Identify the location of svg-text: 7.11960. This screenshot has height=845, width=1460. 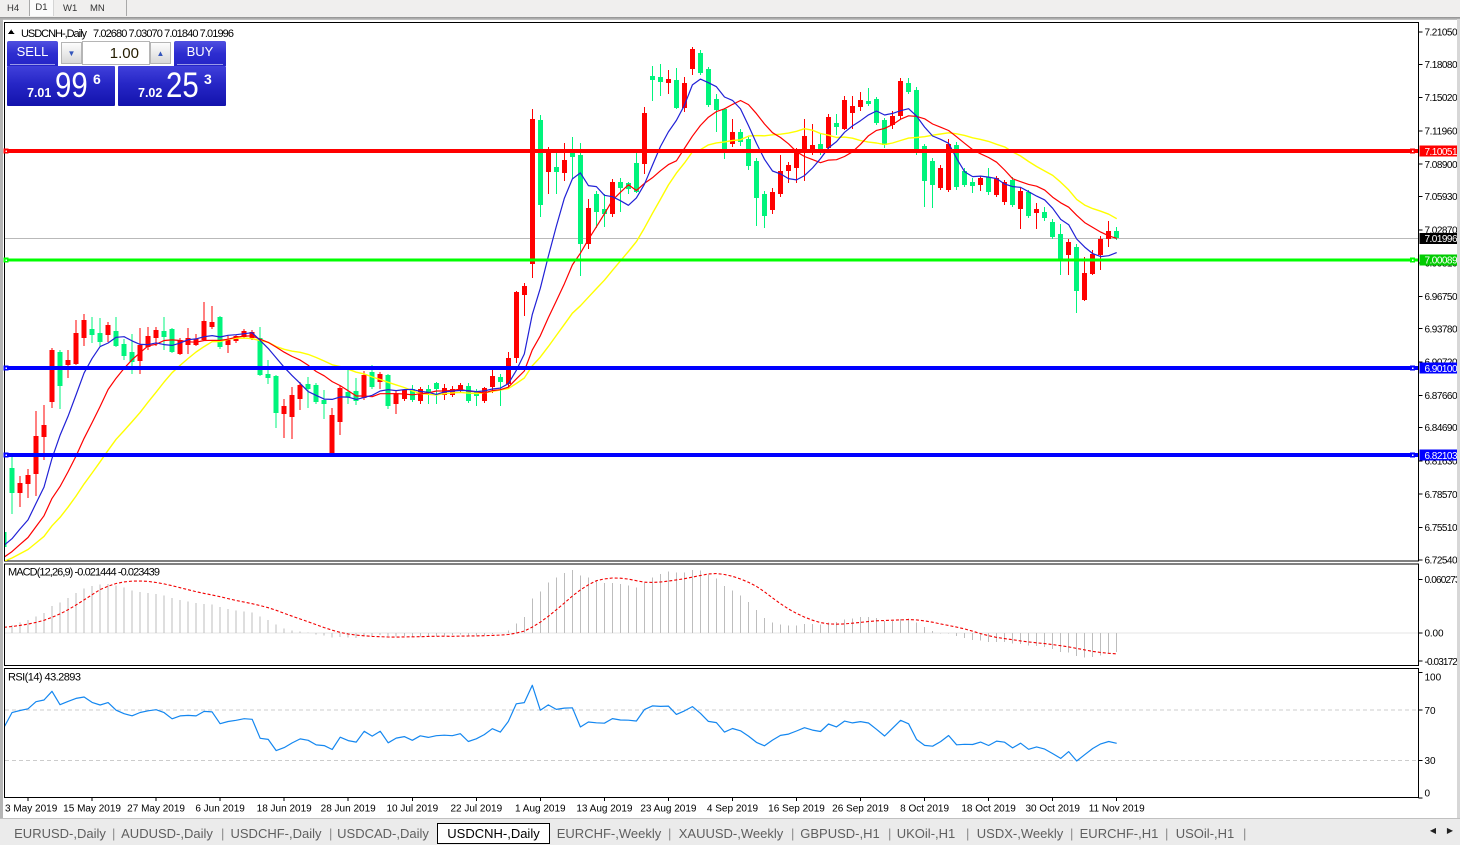
(1441, 132).